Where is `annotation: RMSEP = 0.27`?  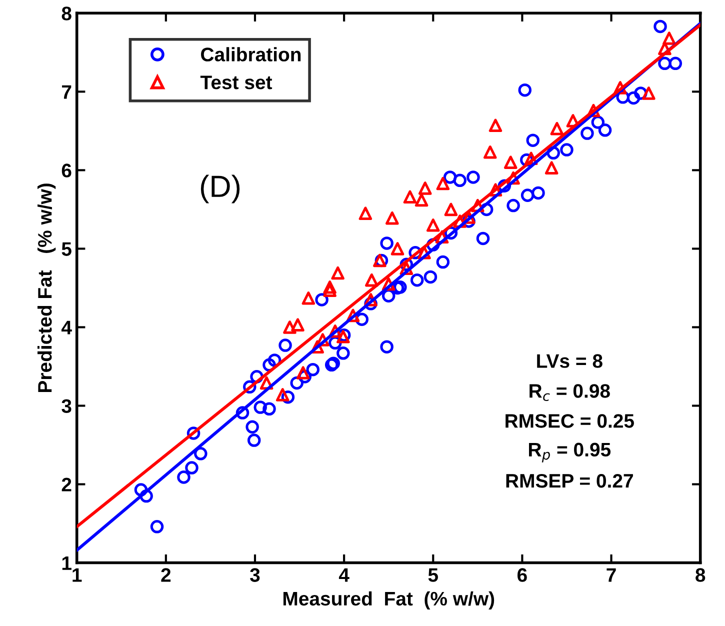 annotation: RMSEP = 0.27 is located at coordinates (569, 481).